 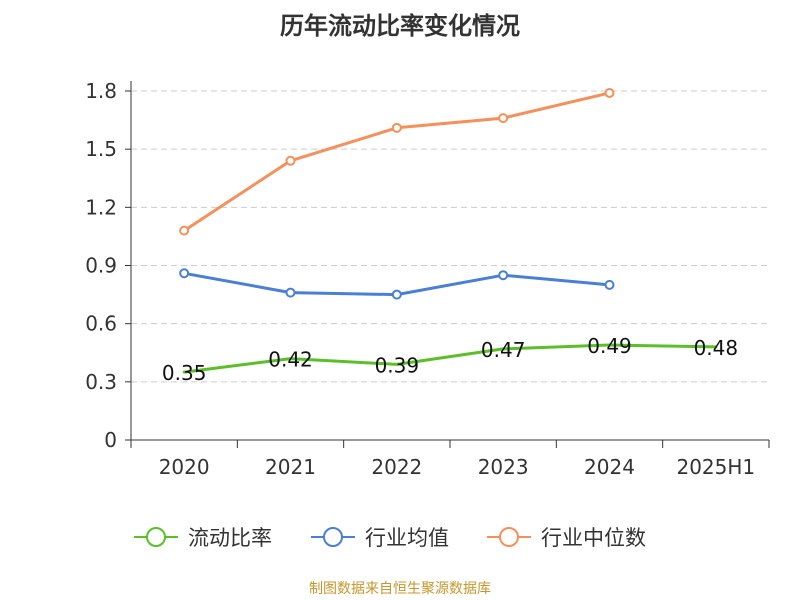 What do you see at coordinates (400, 26) in the screenshot?
I see `chart-title: 历年流动比率变化情况` at bounding box center [400, 26].